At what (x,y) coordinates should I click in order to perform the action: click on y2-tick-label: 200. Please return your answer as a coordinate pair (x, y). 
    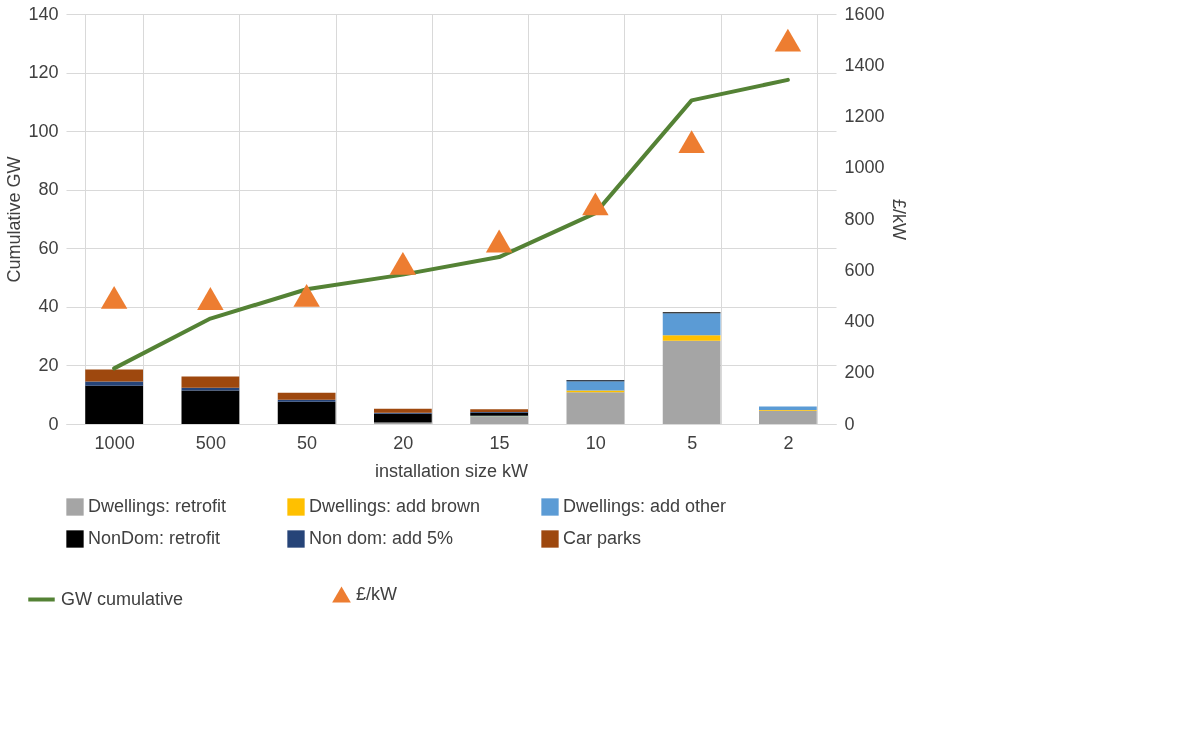
    Looking at the image, I should click on (859, 372).